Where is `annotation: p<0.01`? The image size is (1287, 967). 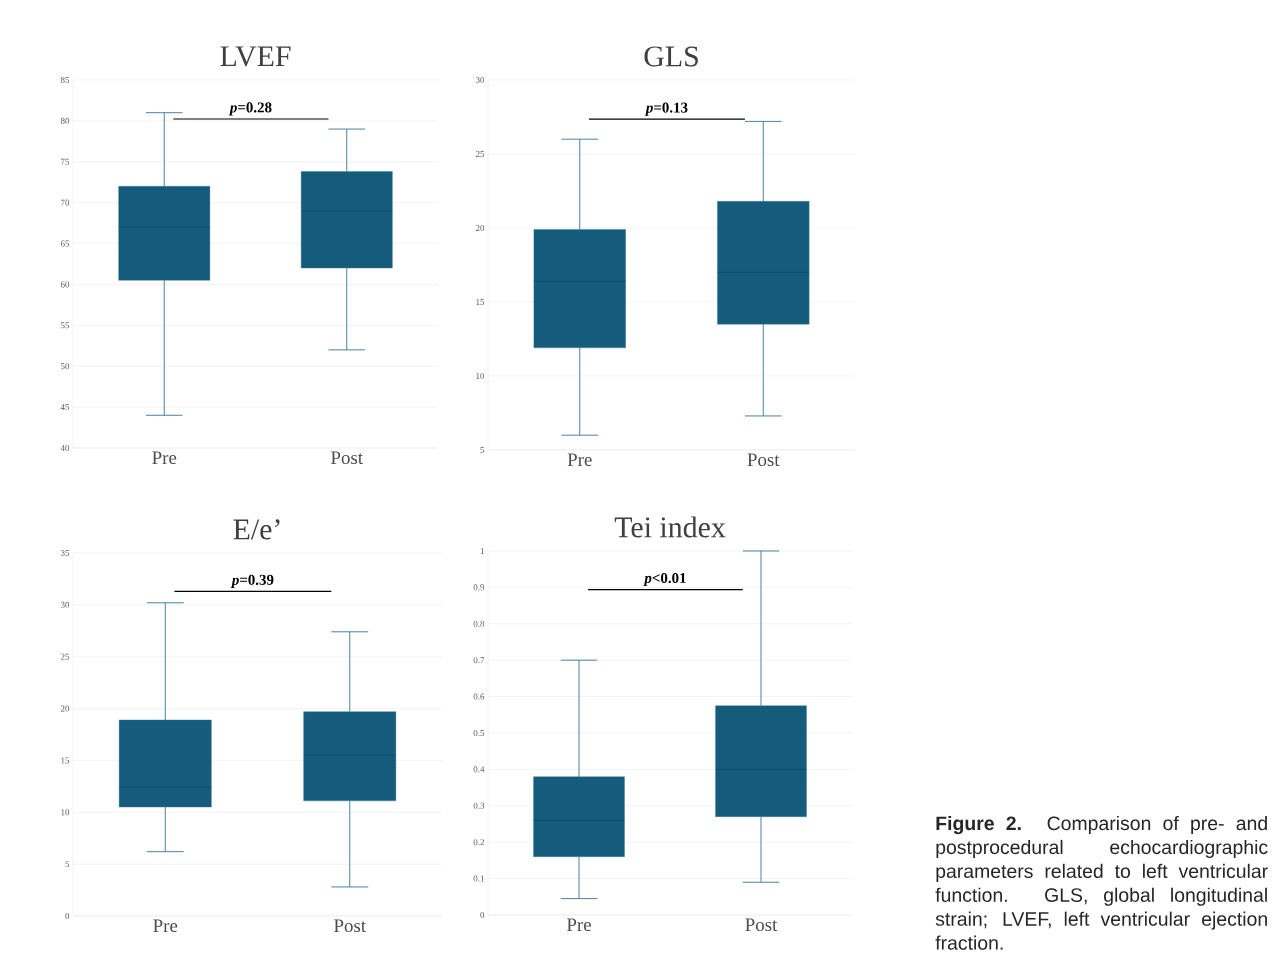
annotation: p<0.01 is located at coordinates (664, 579).